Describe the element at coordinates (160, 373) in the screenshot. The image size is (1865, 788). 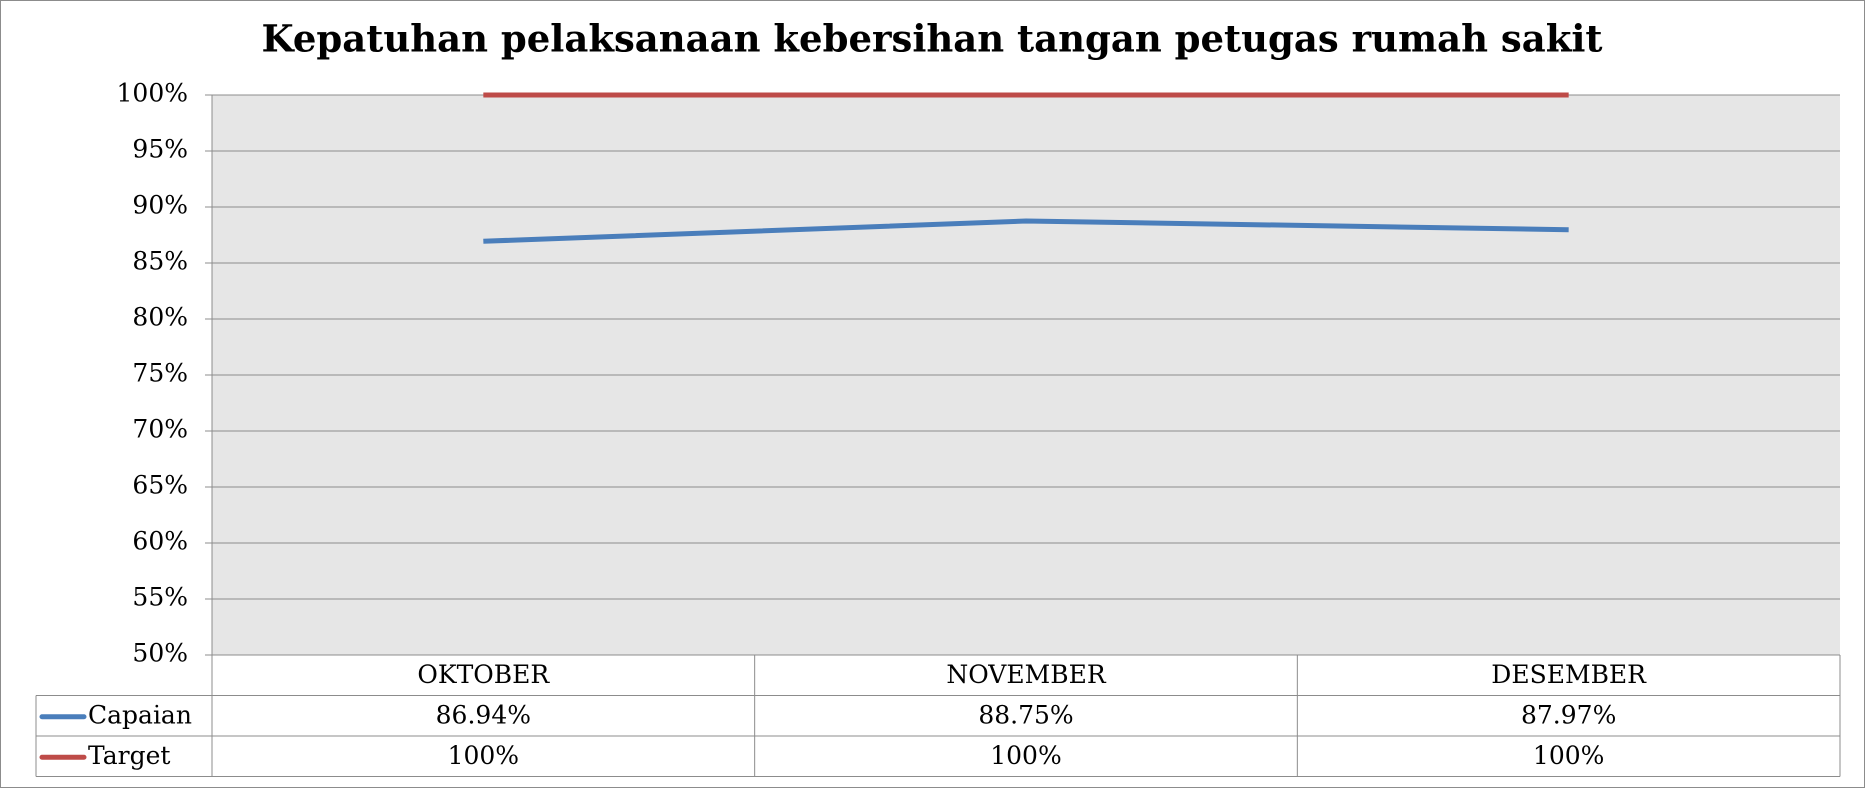
I see `y-tick-label: 75%` at that location.